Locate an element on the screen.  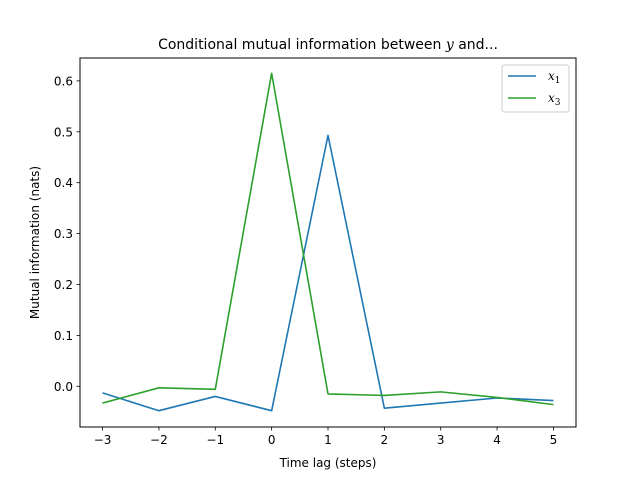
x-tick-label: 5 is located at coordinates (554, 440).